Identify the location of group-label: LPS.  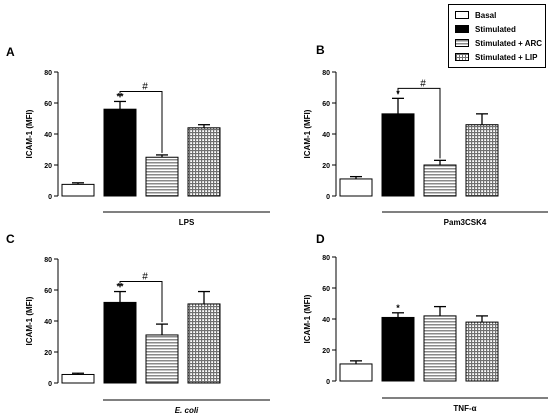
(187, 222).